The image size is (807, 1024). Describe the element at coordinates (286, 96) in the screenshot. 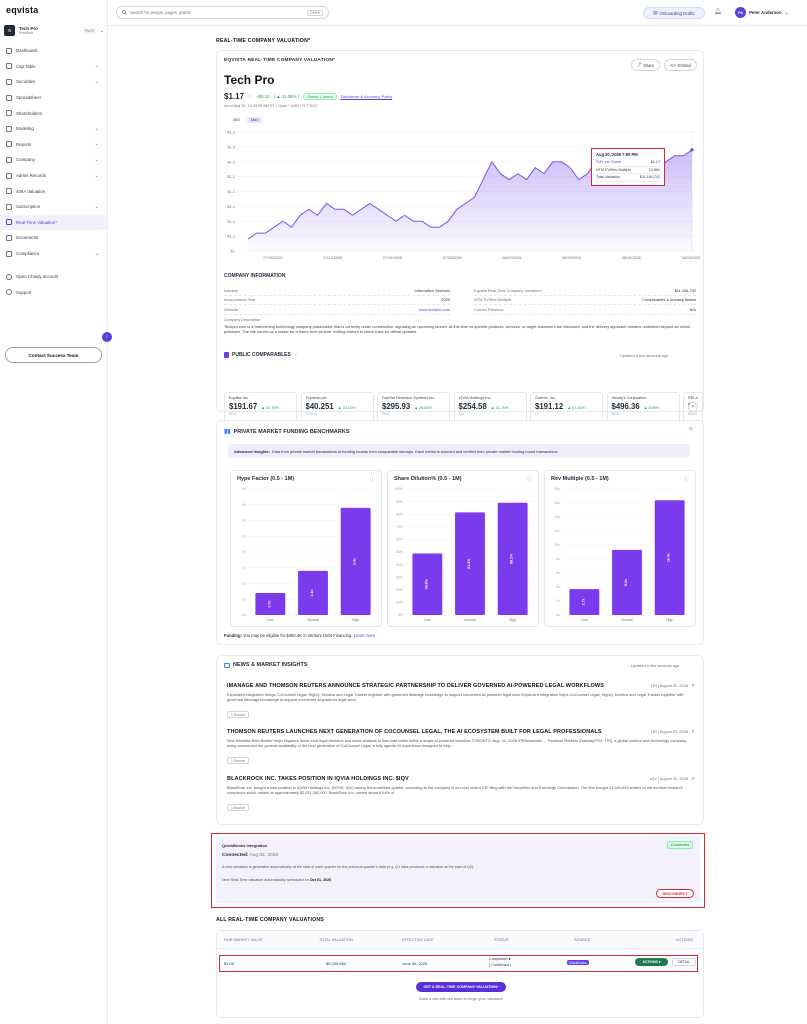

I see `price-change-pct: ( ▲ 11.36% )` at that location.